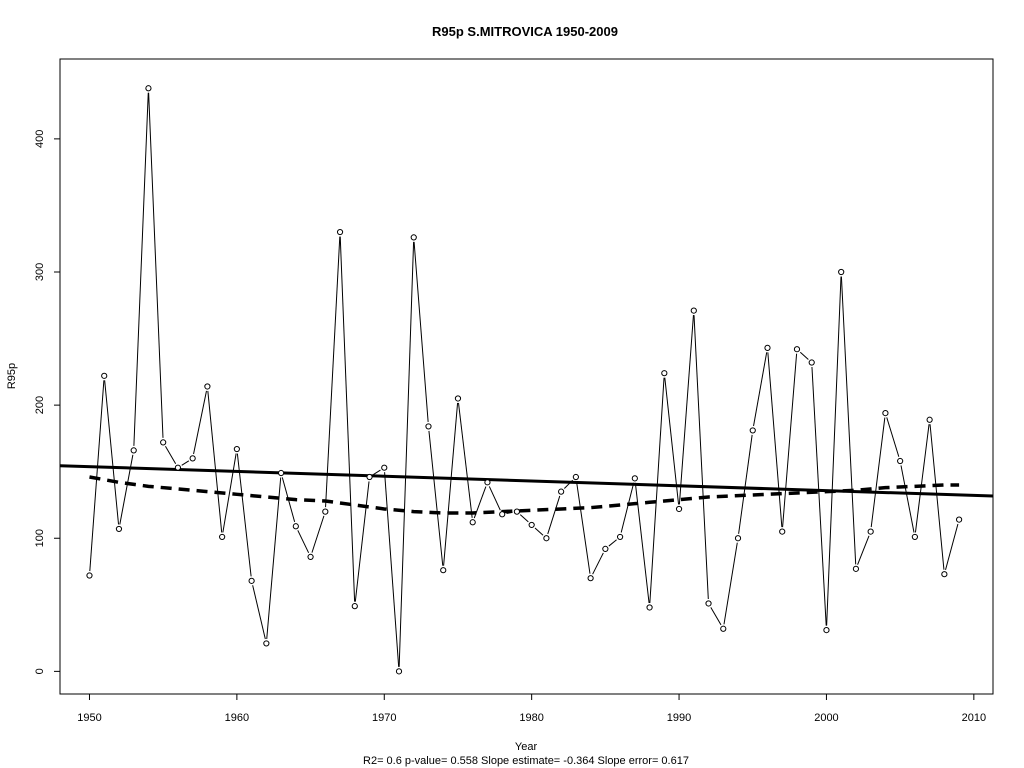 This screenshot has height=768, width=1024. I want to click on x-axis: 1950 1960 1970 1980 1990 2000 2010, so click(531, 708).